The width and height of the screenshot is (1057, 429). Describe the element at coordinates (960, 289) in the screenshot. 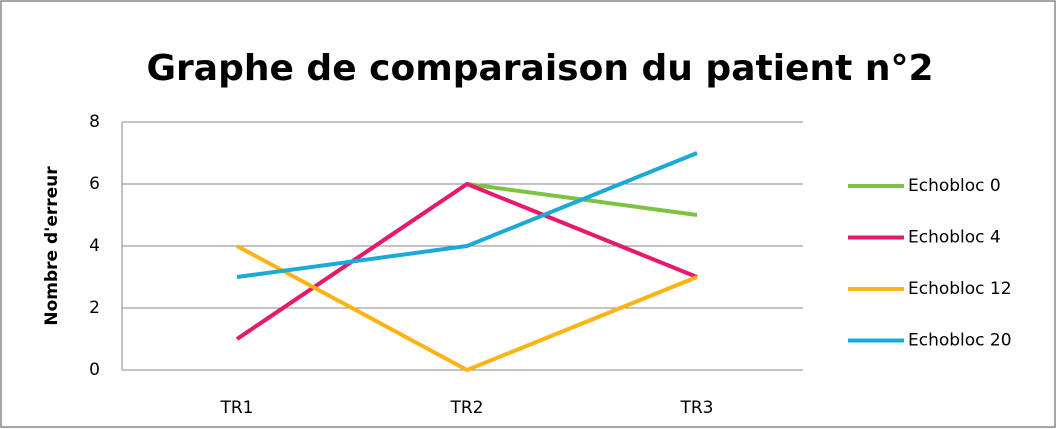

I see `legend-label: Echobloc 12` at that location.